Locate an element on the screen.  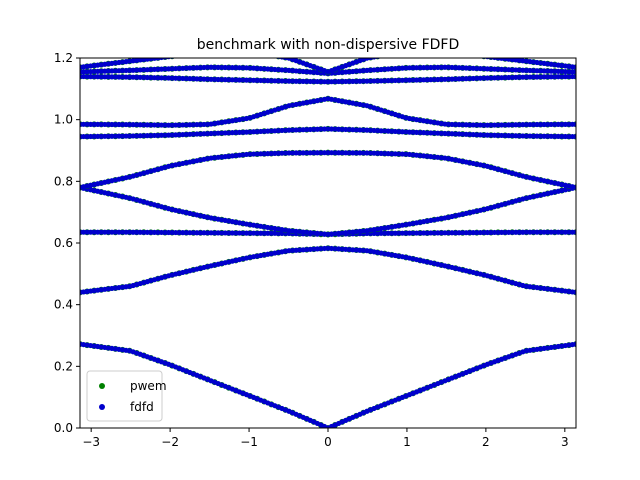
x-axis: −3 −2 −1 0 1 2 3 is located at coordinates (325, 438).